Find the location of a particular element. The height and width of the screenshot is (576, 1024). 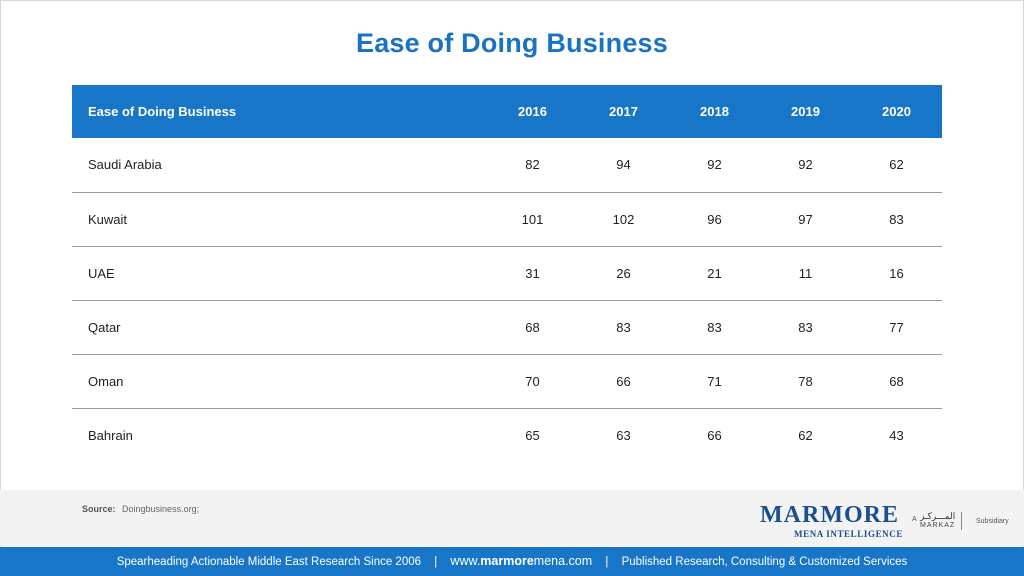

logo-wordmark: MARMORE is located at coordinates (829, 515).